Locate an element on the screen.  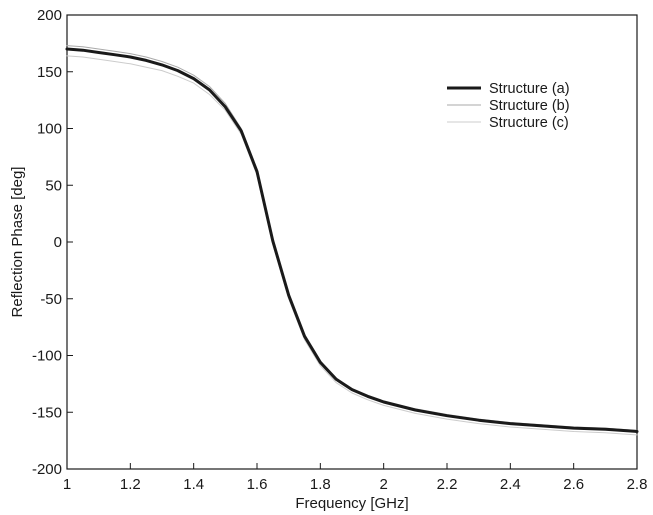
y-tick-label: 150 is located at coordinates (49, 72).